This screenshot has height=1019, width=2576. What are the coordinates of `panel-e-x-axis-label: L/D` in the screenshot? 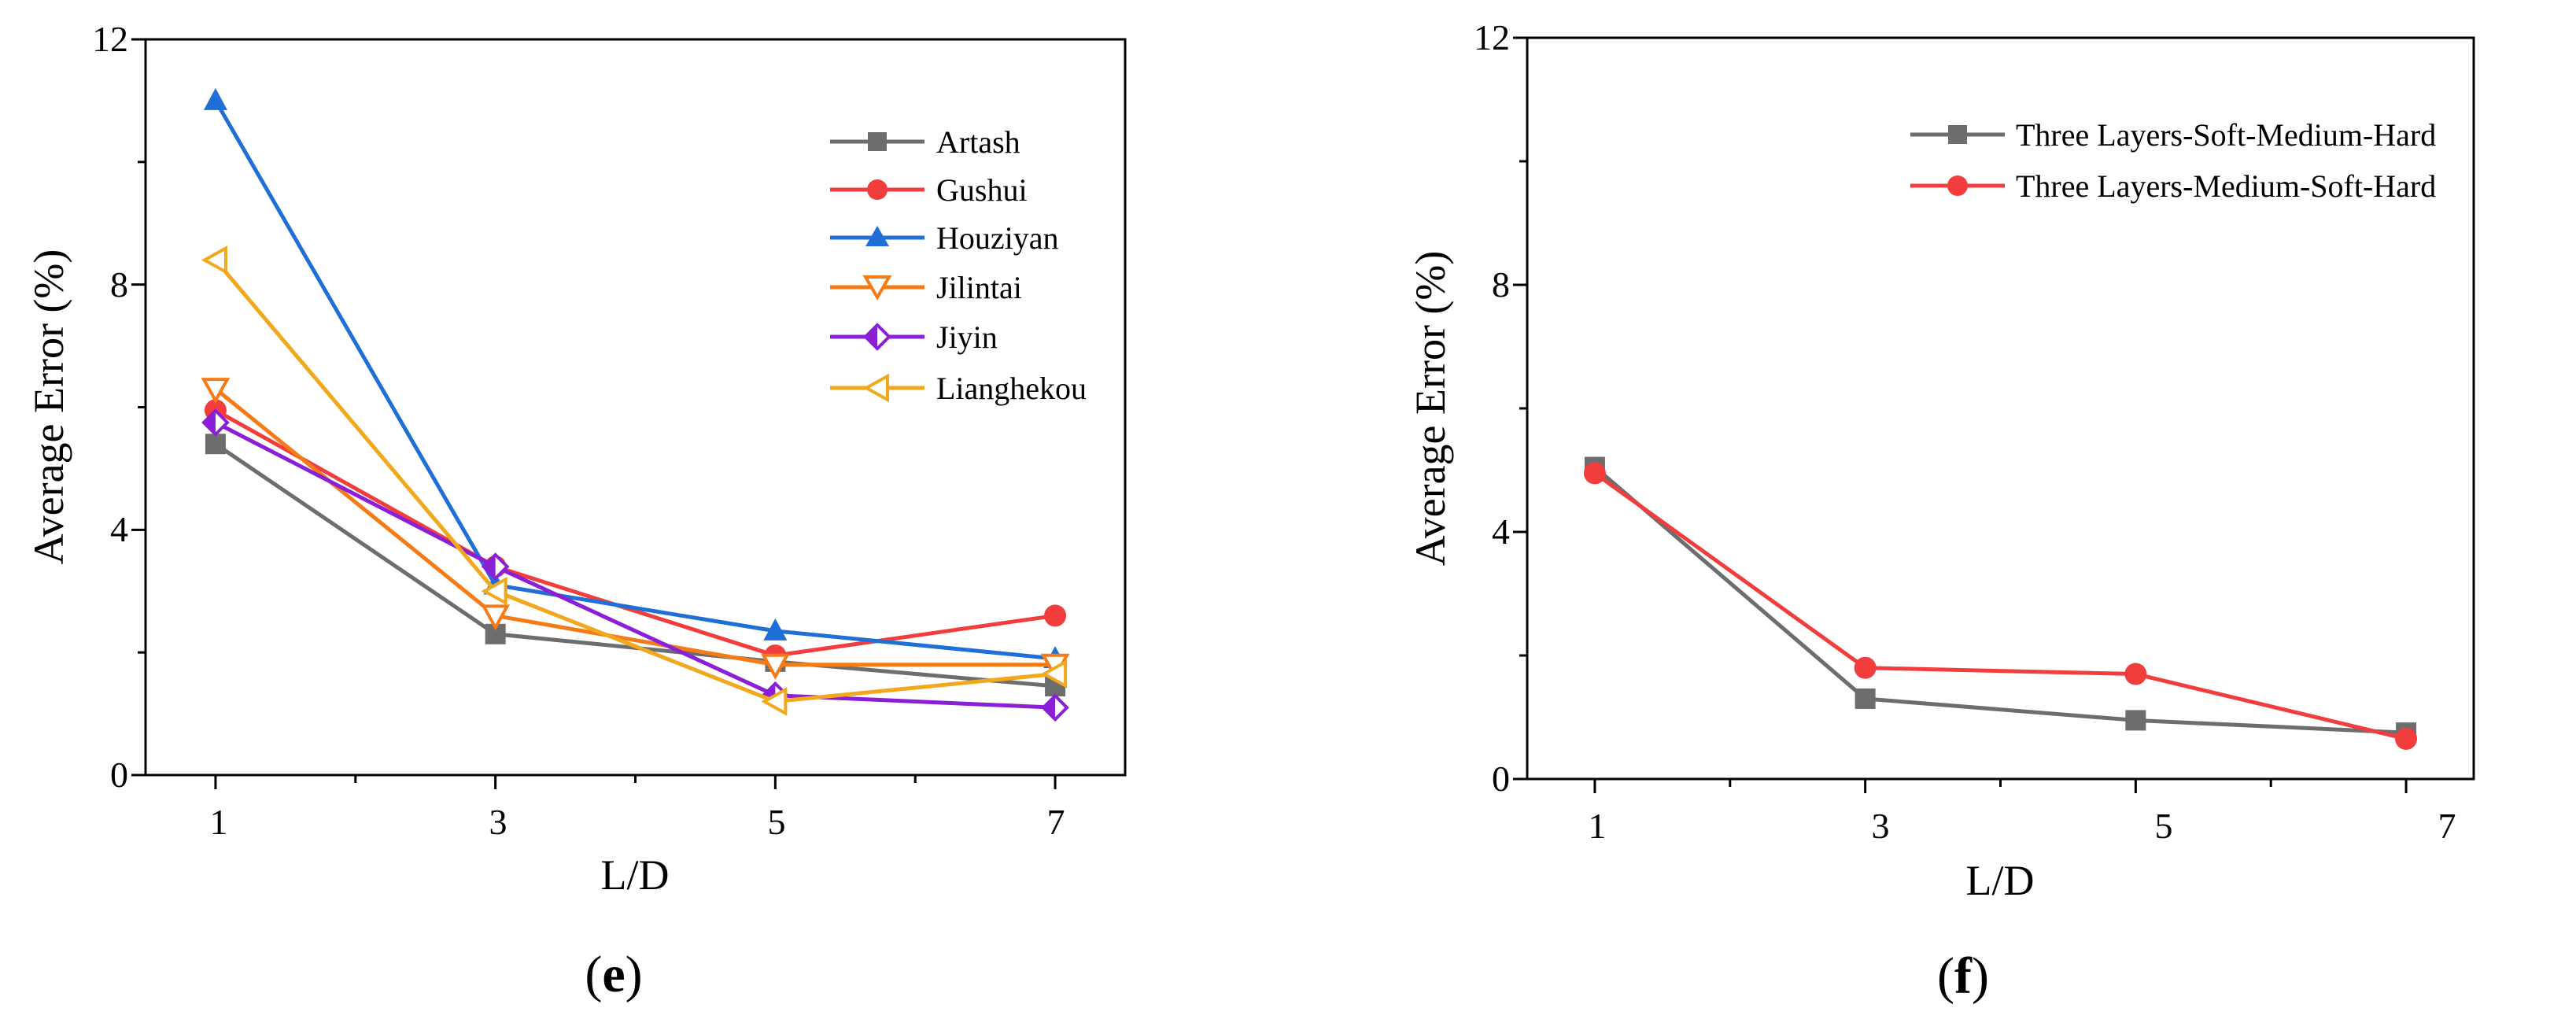 It's located at (635, 875).